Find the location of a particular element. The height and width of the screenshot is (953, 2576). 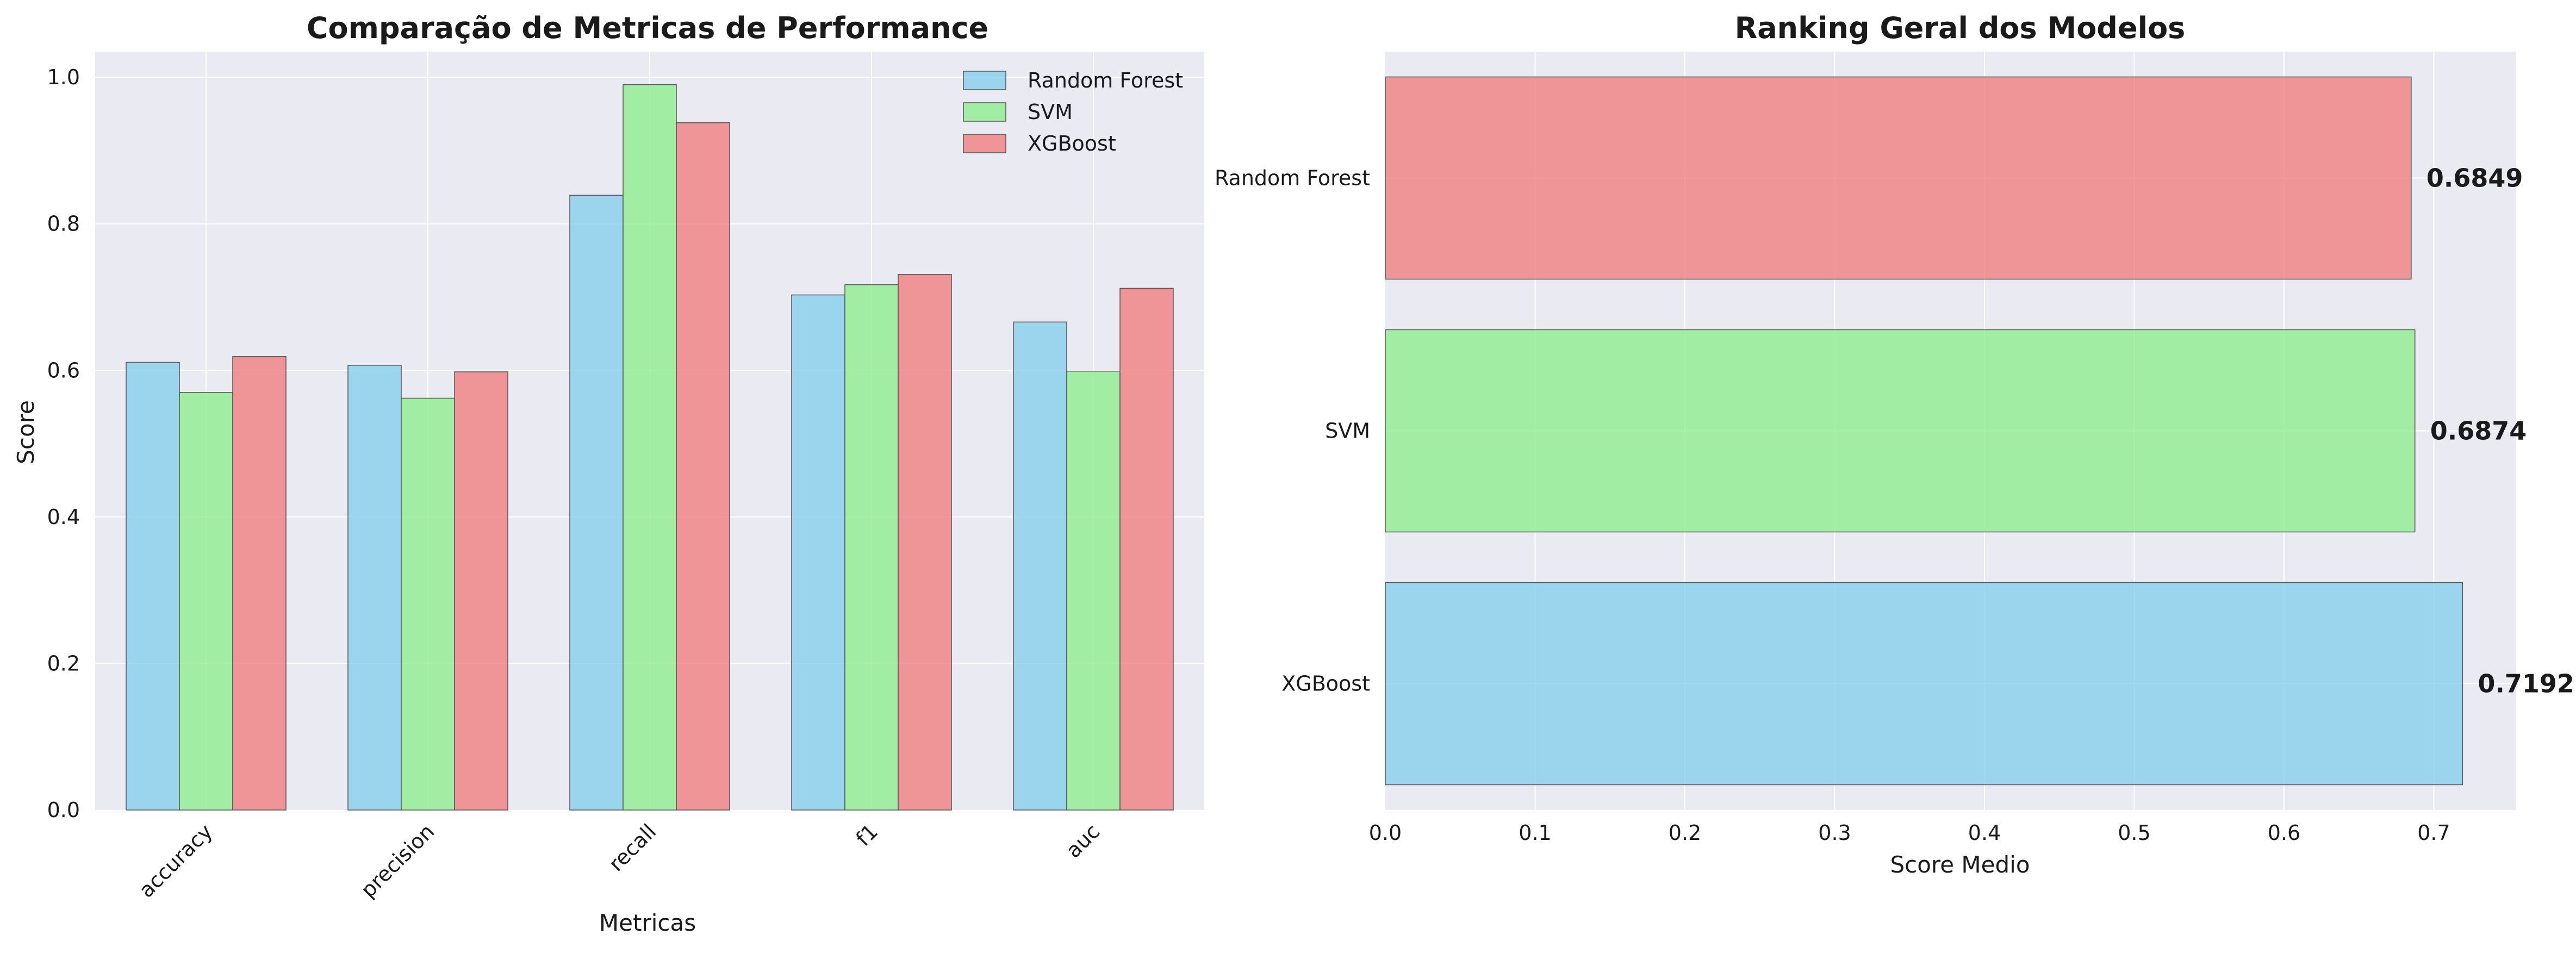

y-tick-label: 0.0 is located at coordinates (63, 810).